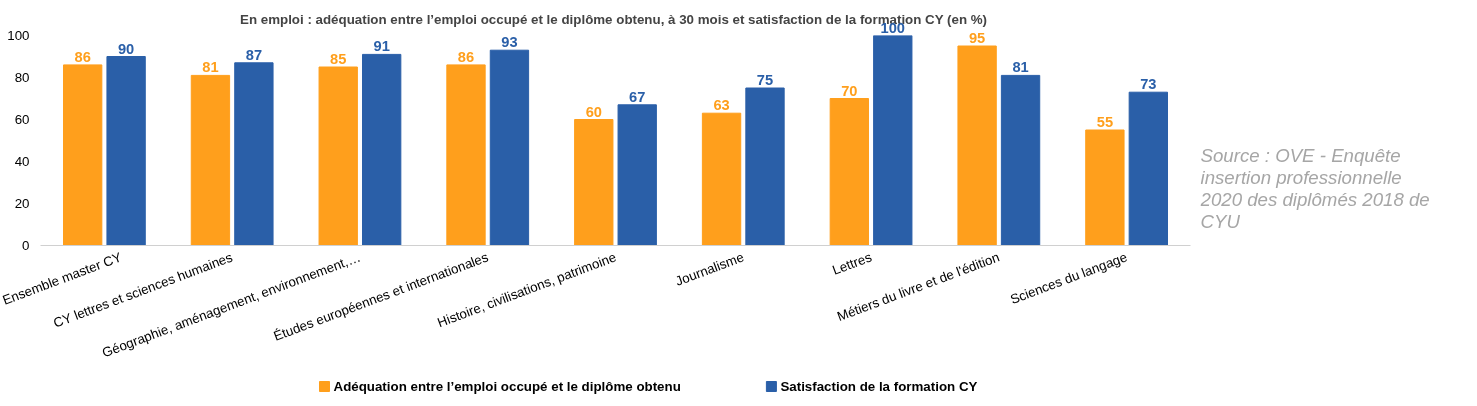 The image size is (1477, 406). What do you see at coordinates (849, 90) in the screenshot?
I see `data-label: 70` at bounding box center [849, 90].